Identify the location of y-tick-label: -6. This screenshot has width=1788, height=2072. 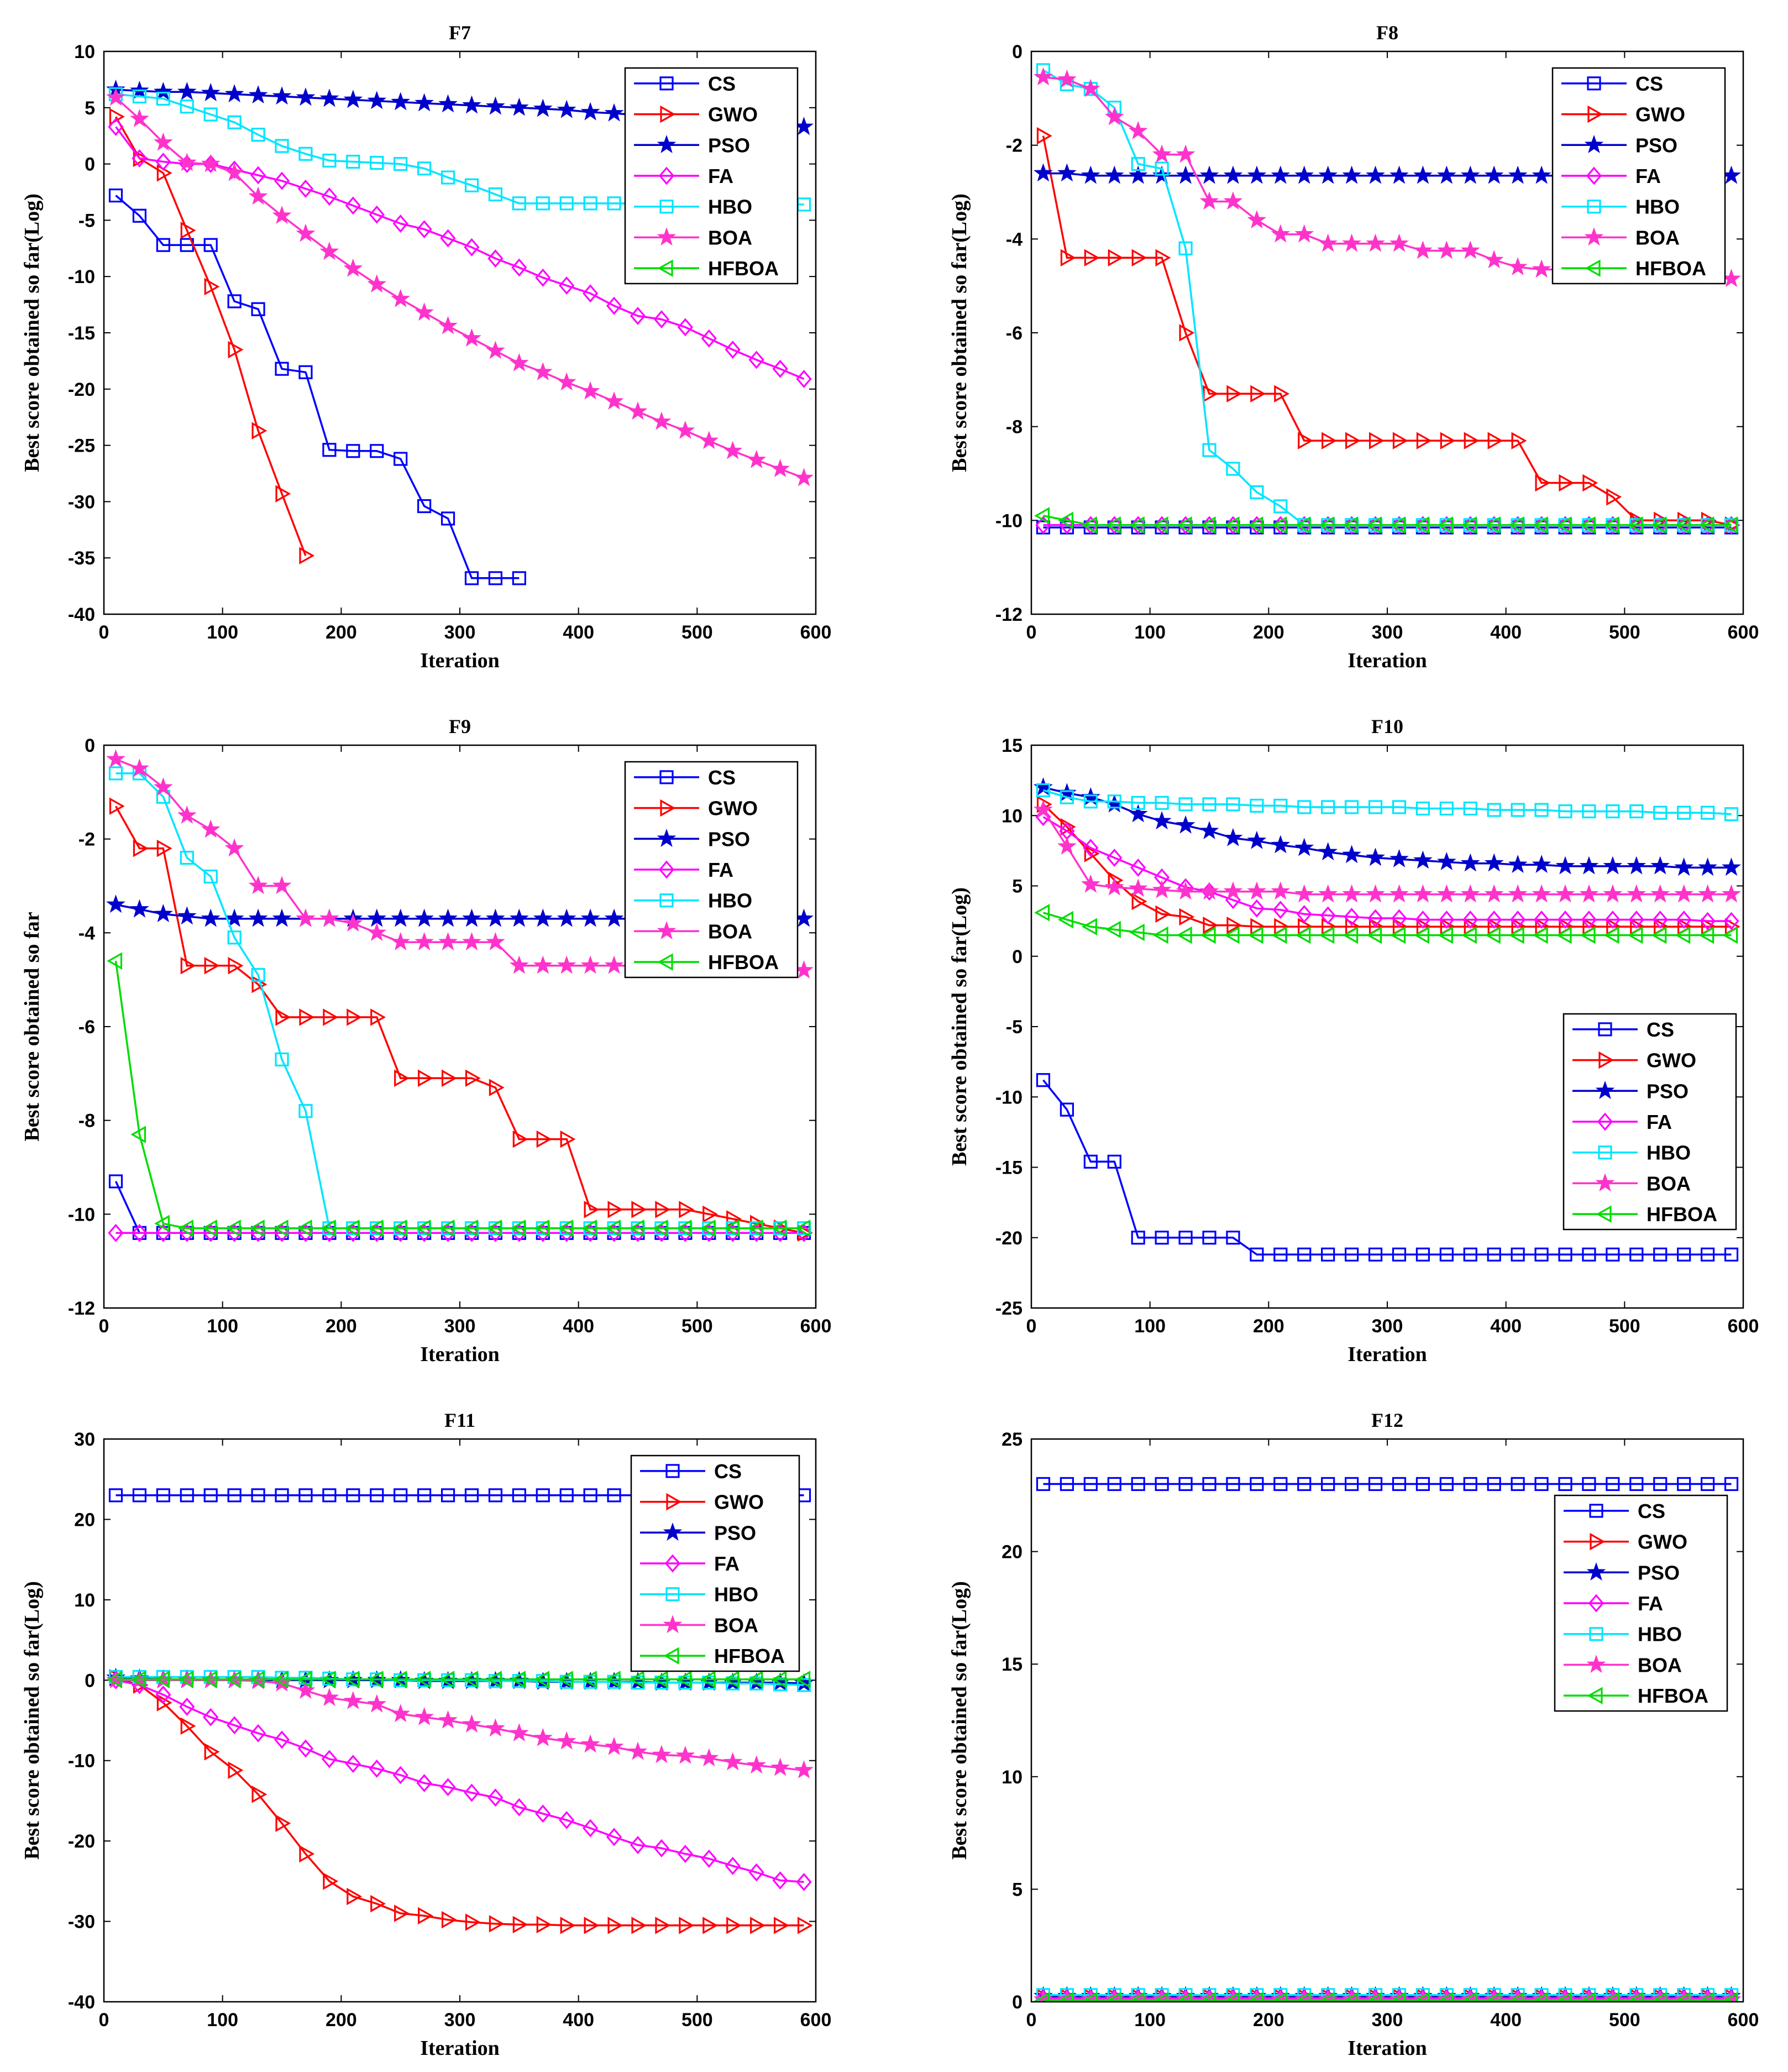
(86, 1027).